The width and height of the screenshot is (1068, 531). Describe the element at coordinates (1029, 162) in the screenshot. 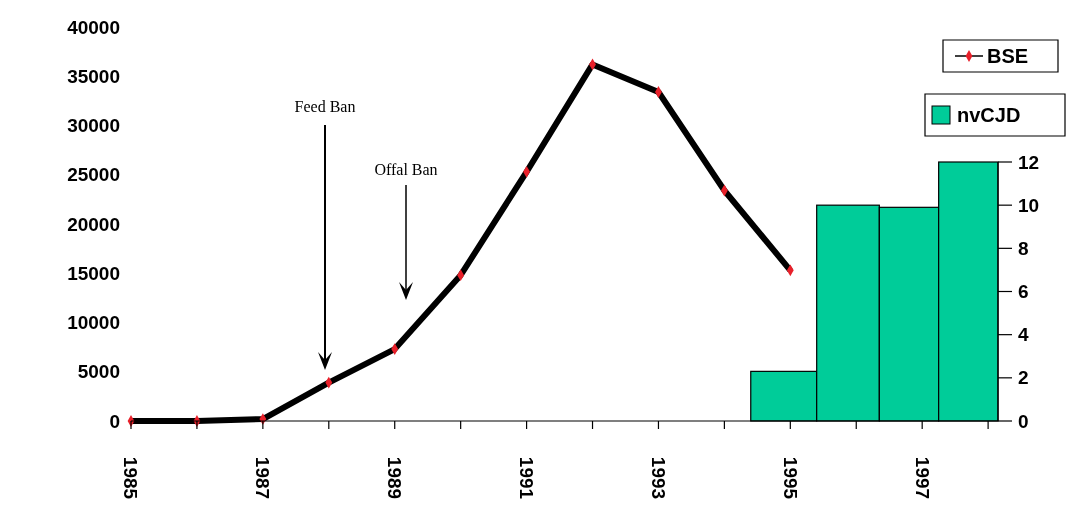

I see `y2-tick-label: 12` at that location.